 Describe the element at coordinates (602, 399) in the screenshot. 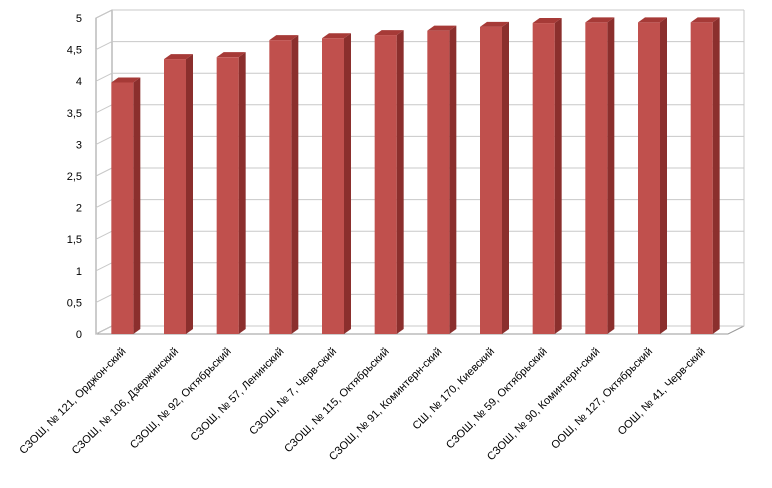

I see `x-tick-label: ООШ, № 127, Октябрьский` at that location.